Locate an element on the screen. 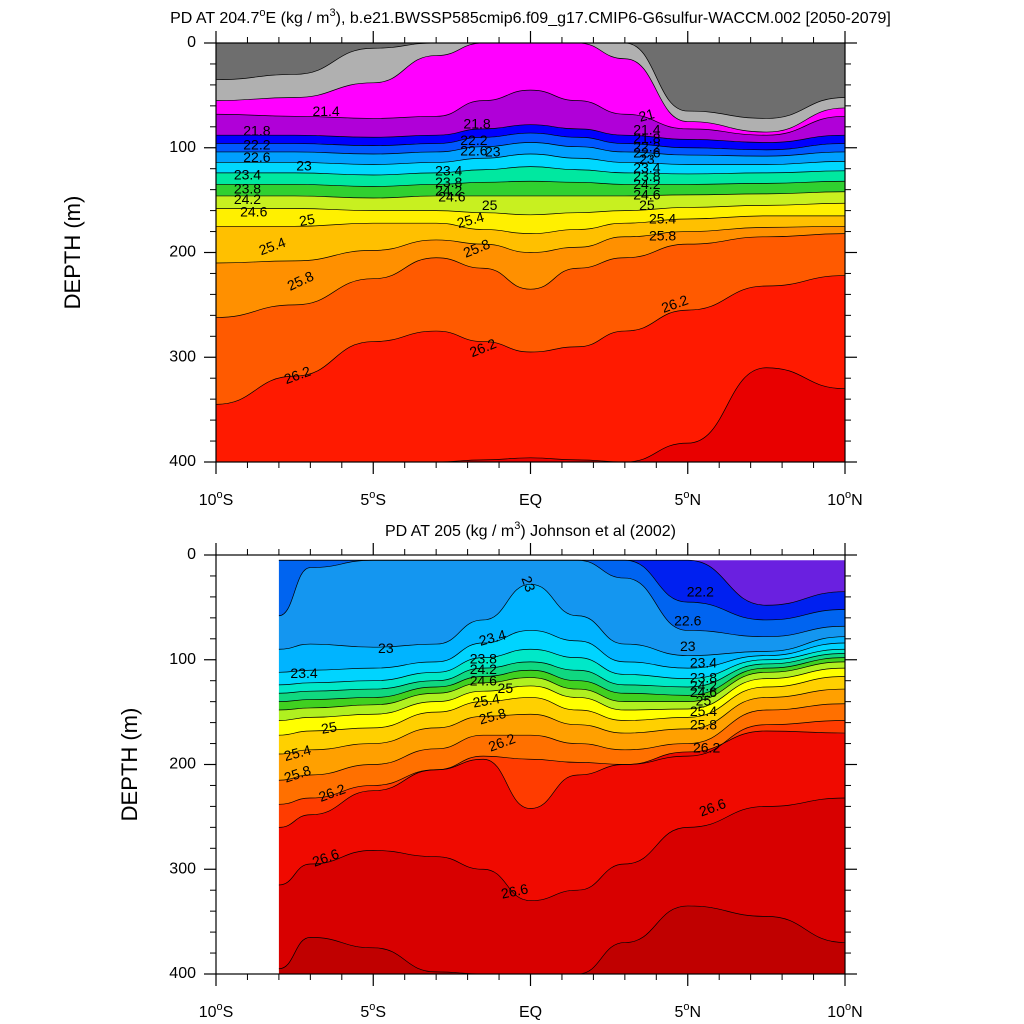 This screenshot has width=1024, height=1024. y-tick-label: 300 is located at coordinates (182, 356).